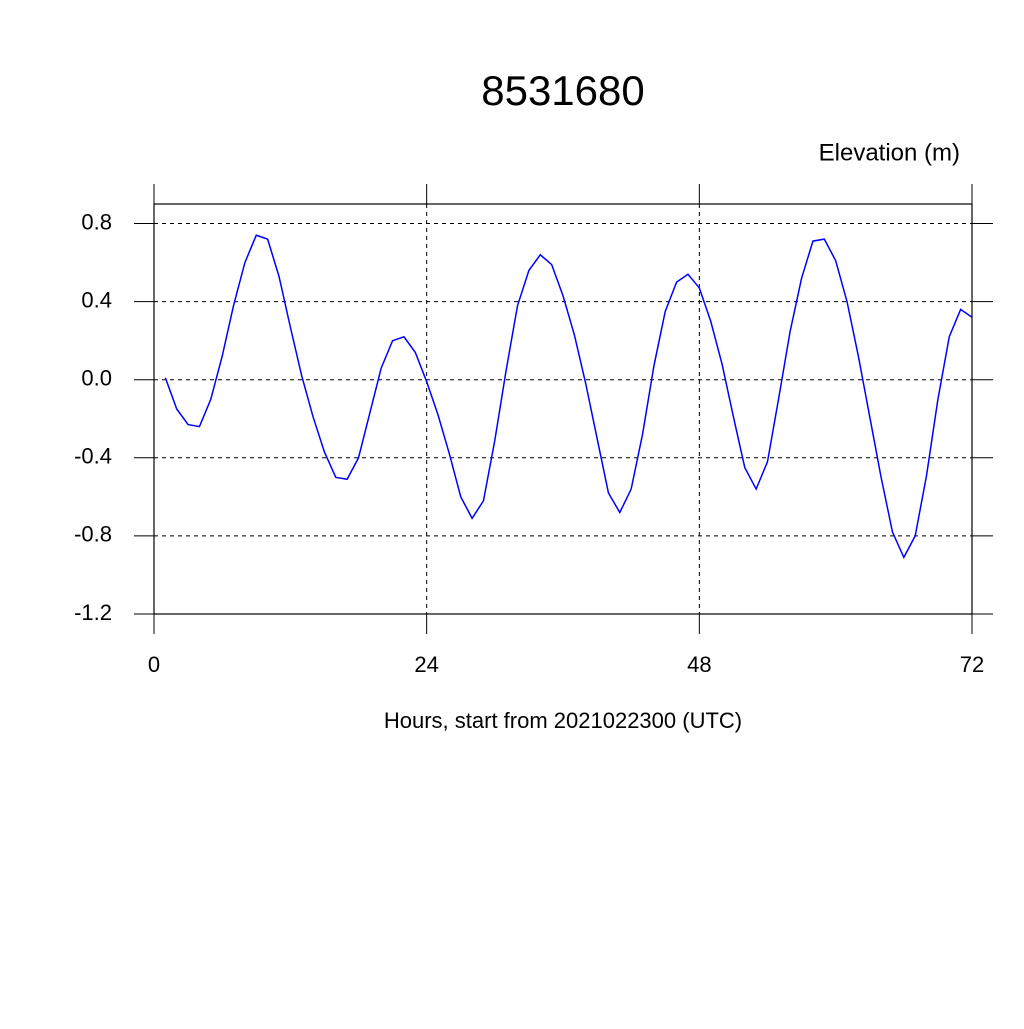 This screenshot has height=1029, width=1024. What do you see at coordinates (93, 534) in the screenshot?
I see `y-tick-label: -0.8` at bounding box center [93, 534].